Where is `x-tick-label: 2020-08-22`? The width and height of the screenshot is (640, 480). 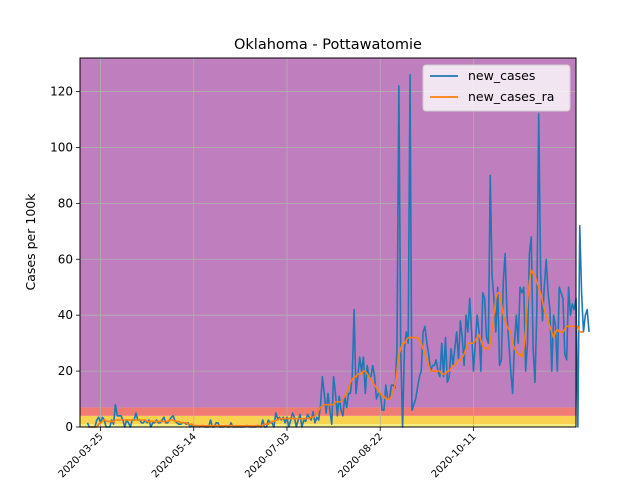 x-tick-label: 2020-08-22 is located at coordinates (360, 455).